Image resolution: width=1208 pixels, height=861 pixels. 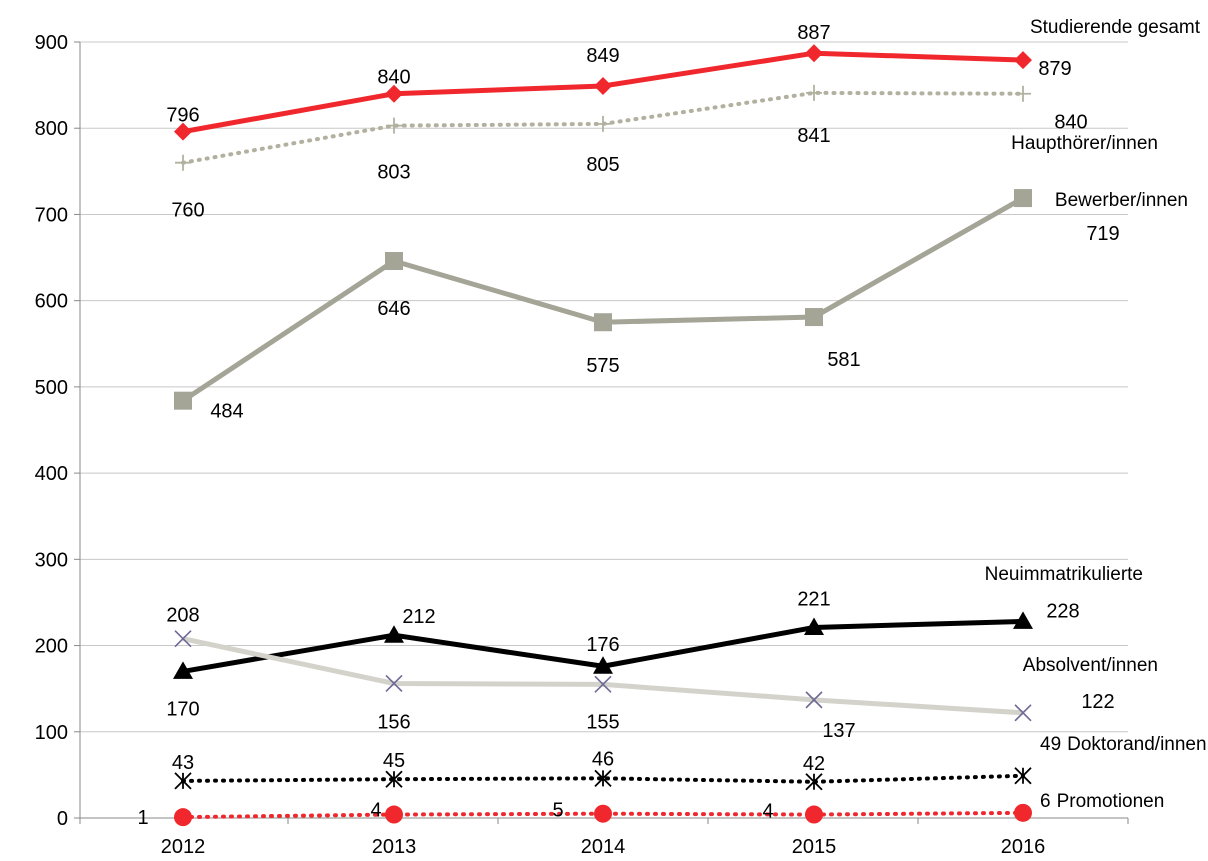 What do you see at coordinates (182, 616) in the screenshot?
I see `data-label: 208` at bounding box center [182, 616].